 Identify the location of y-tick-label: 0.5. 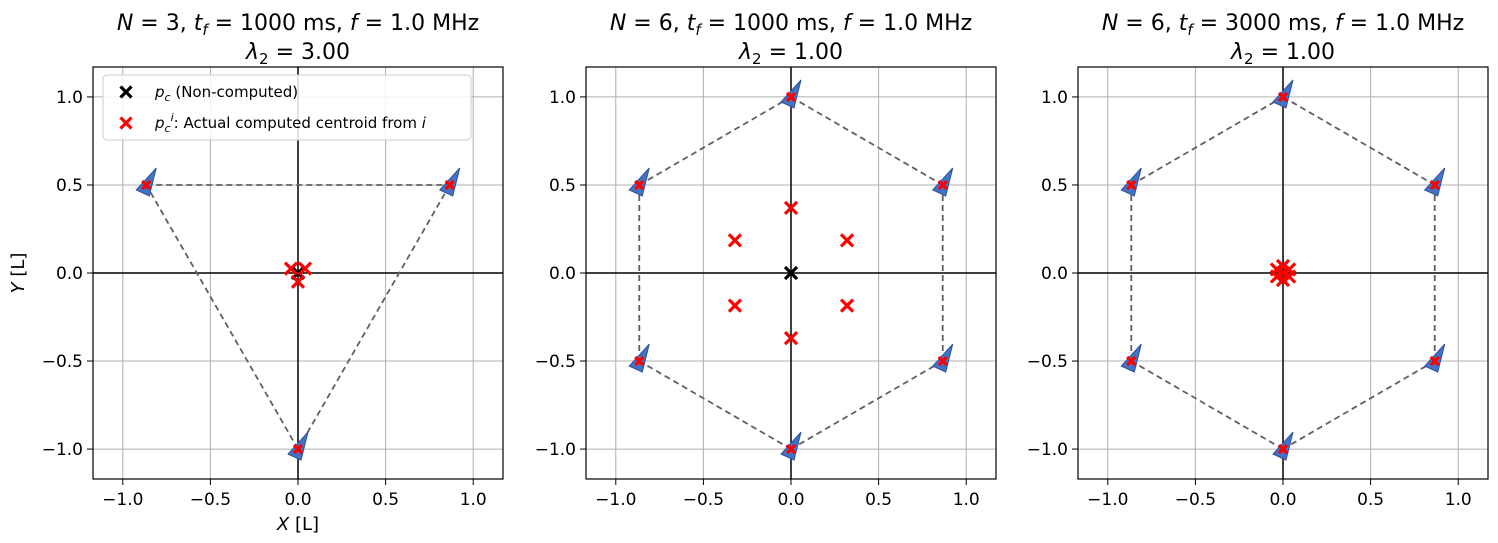
(1054, 186).